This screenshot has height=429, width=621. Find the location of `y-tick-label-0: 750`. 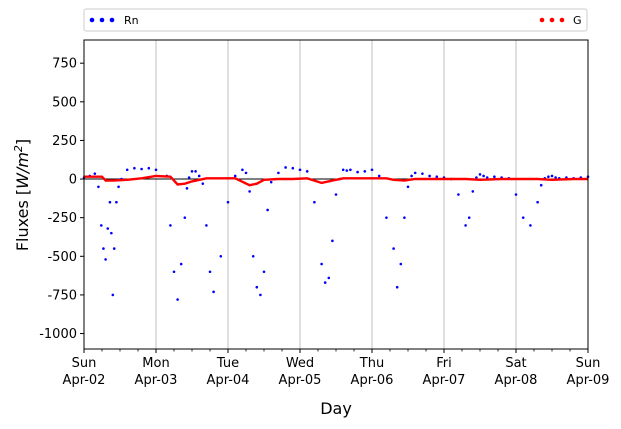

y-tick-label-0: 750 is located at coordinates (64, 64).